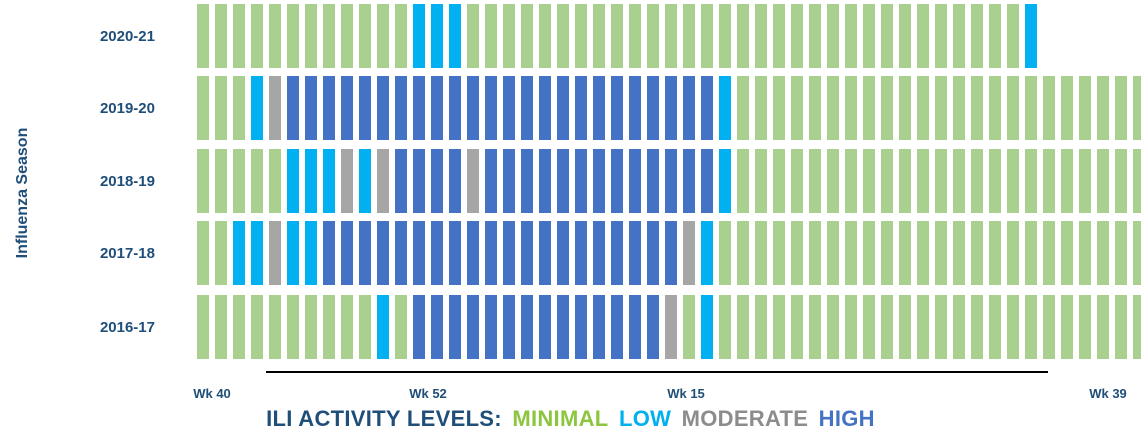 Image resolution: width=1141 pixels, height=444 pixels. What do you see at coordinates (725, 108) in the screenshot?
I see `week-cell-2019-20-30-low` at bounding box center [725, 108].